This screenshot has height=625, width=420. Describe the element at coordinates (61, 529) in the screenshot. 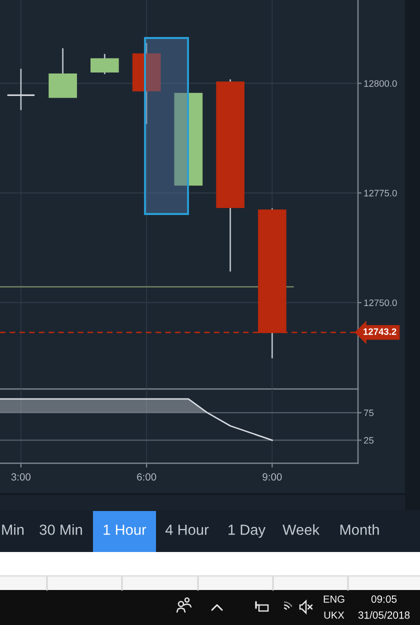

I see `text: 30 Min` at that location.